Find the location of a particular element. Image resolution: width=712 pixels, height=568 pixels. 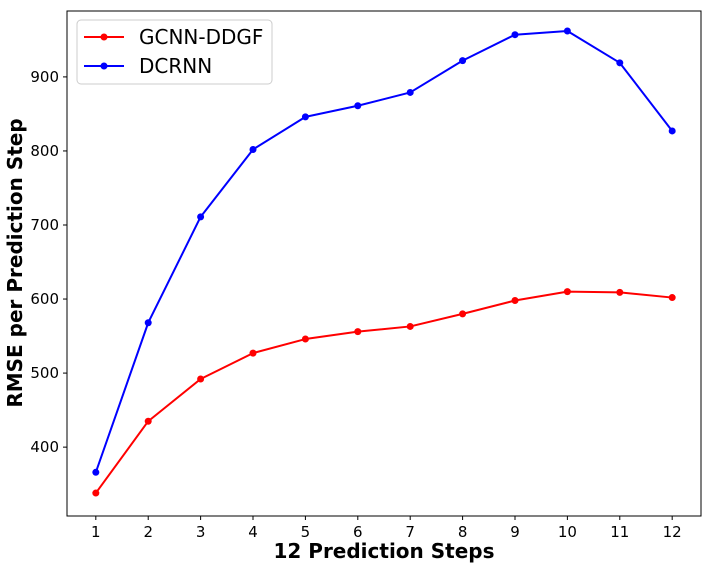

y-tick-label: 800 is located at coordinates (44, 151).